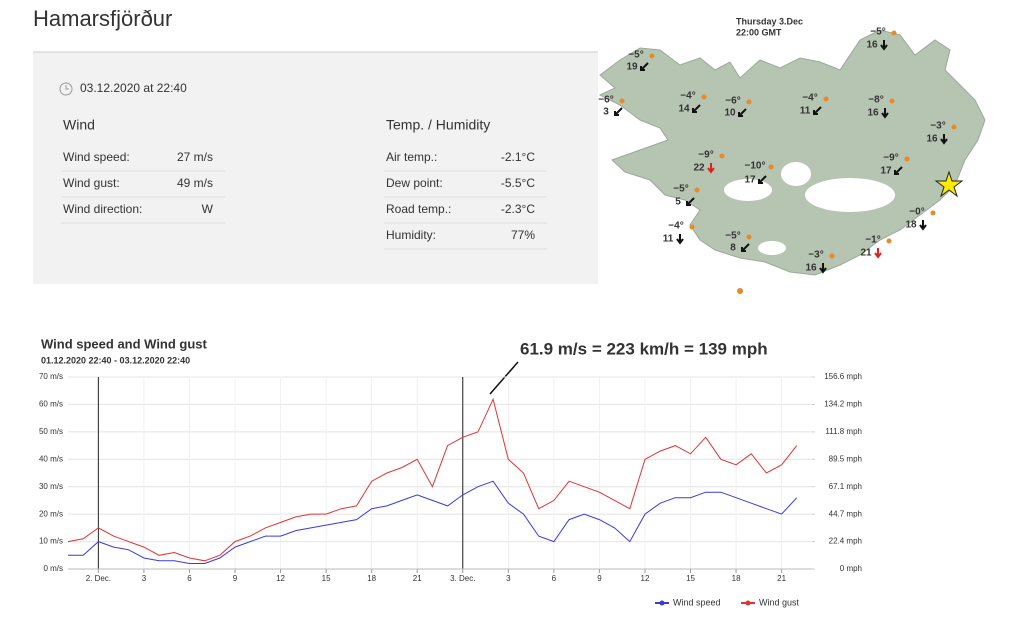 The image size is (1024, 629). I want to click on y-tick-label: 10 m/s, so click(51, 541).